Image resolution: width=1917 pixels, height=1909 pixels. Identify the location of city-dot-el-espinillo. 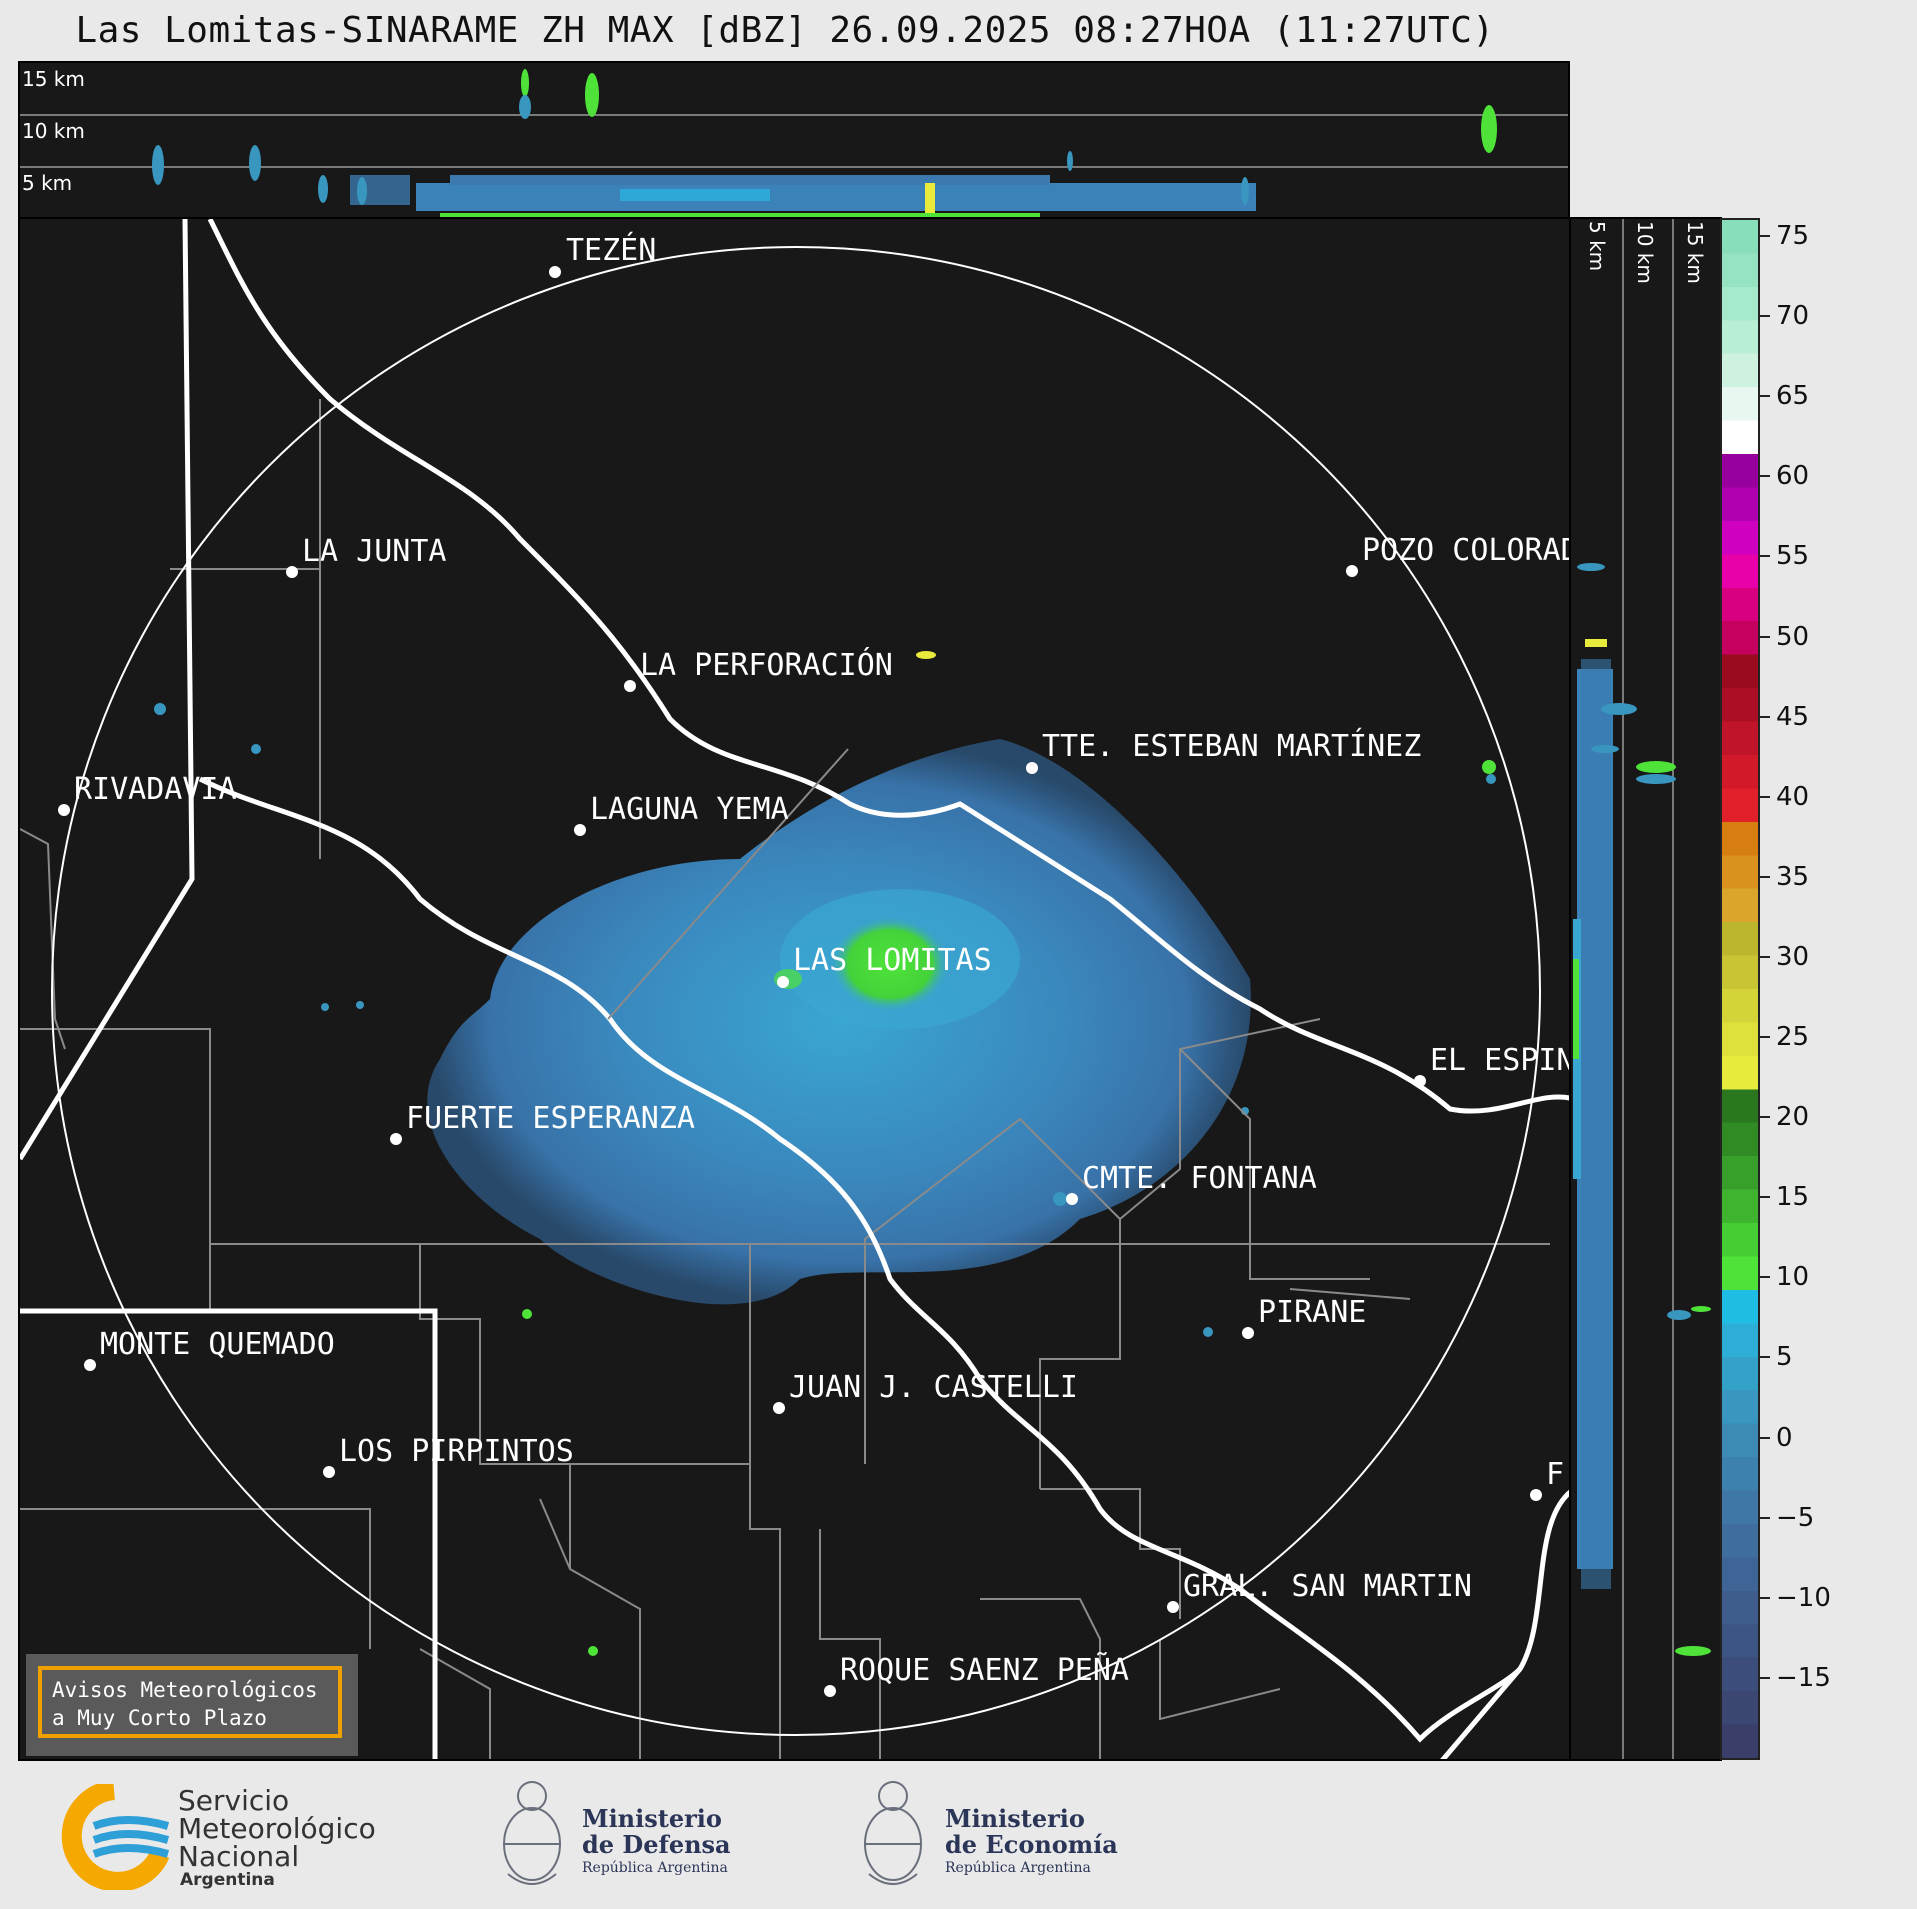
(1420, 1081).